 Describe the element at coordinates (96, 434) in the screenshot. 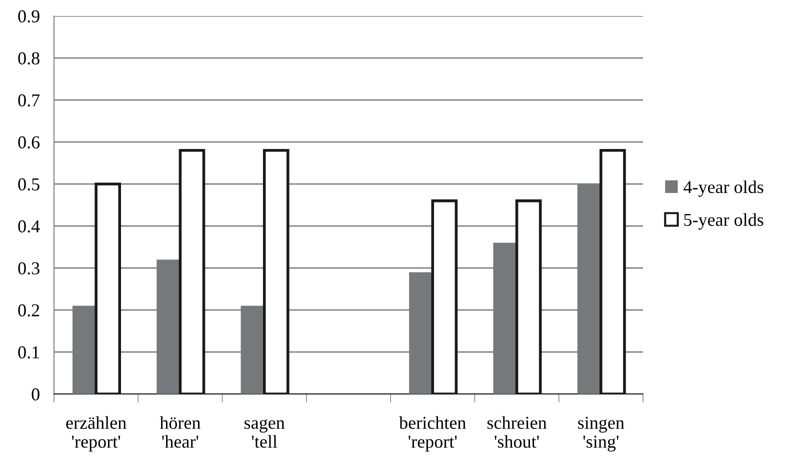

I see `x-tick-label: erzählen 'report'` at that location.